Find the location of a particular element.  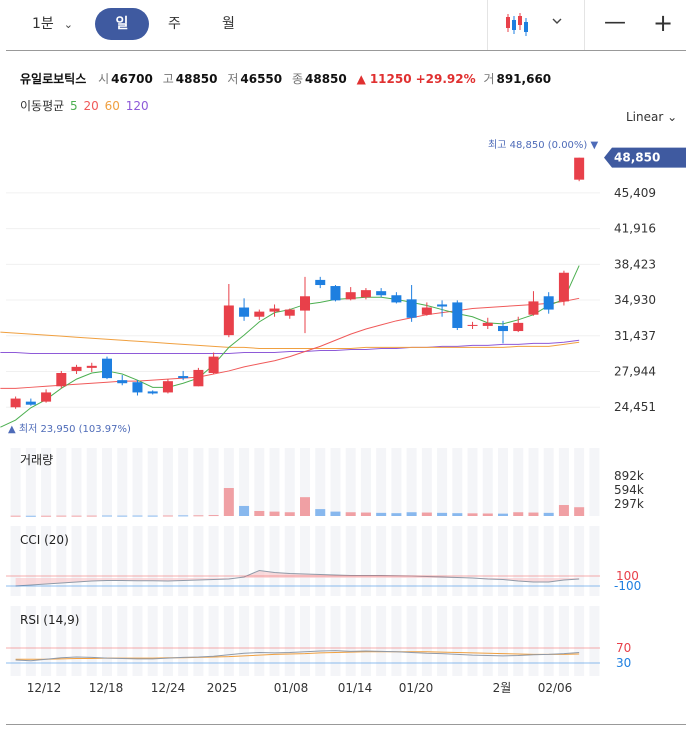

ma-legend-item: 5 is located at coordinates (74, 106).